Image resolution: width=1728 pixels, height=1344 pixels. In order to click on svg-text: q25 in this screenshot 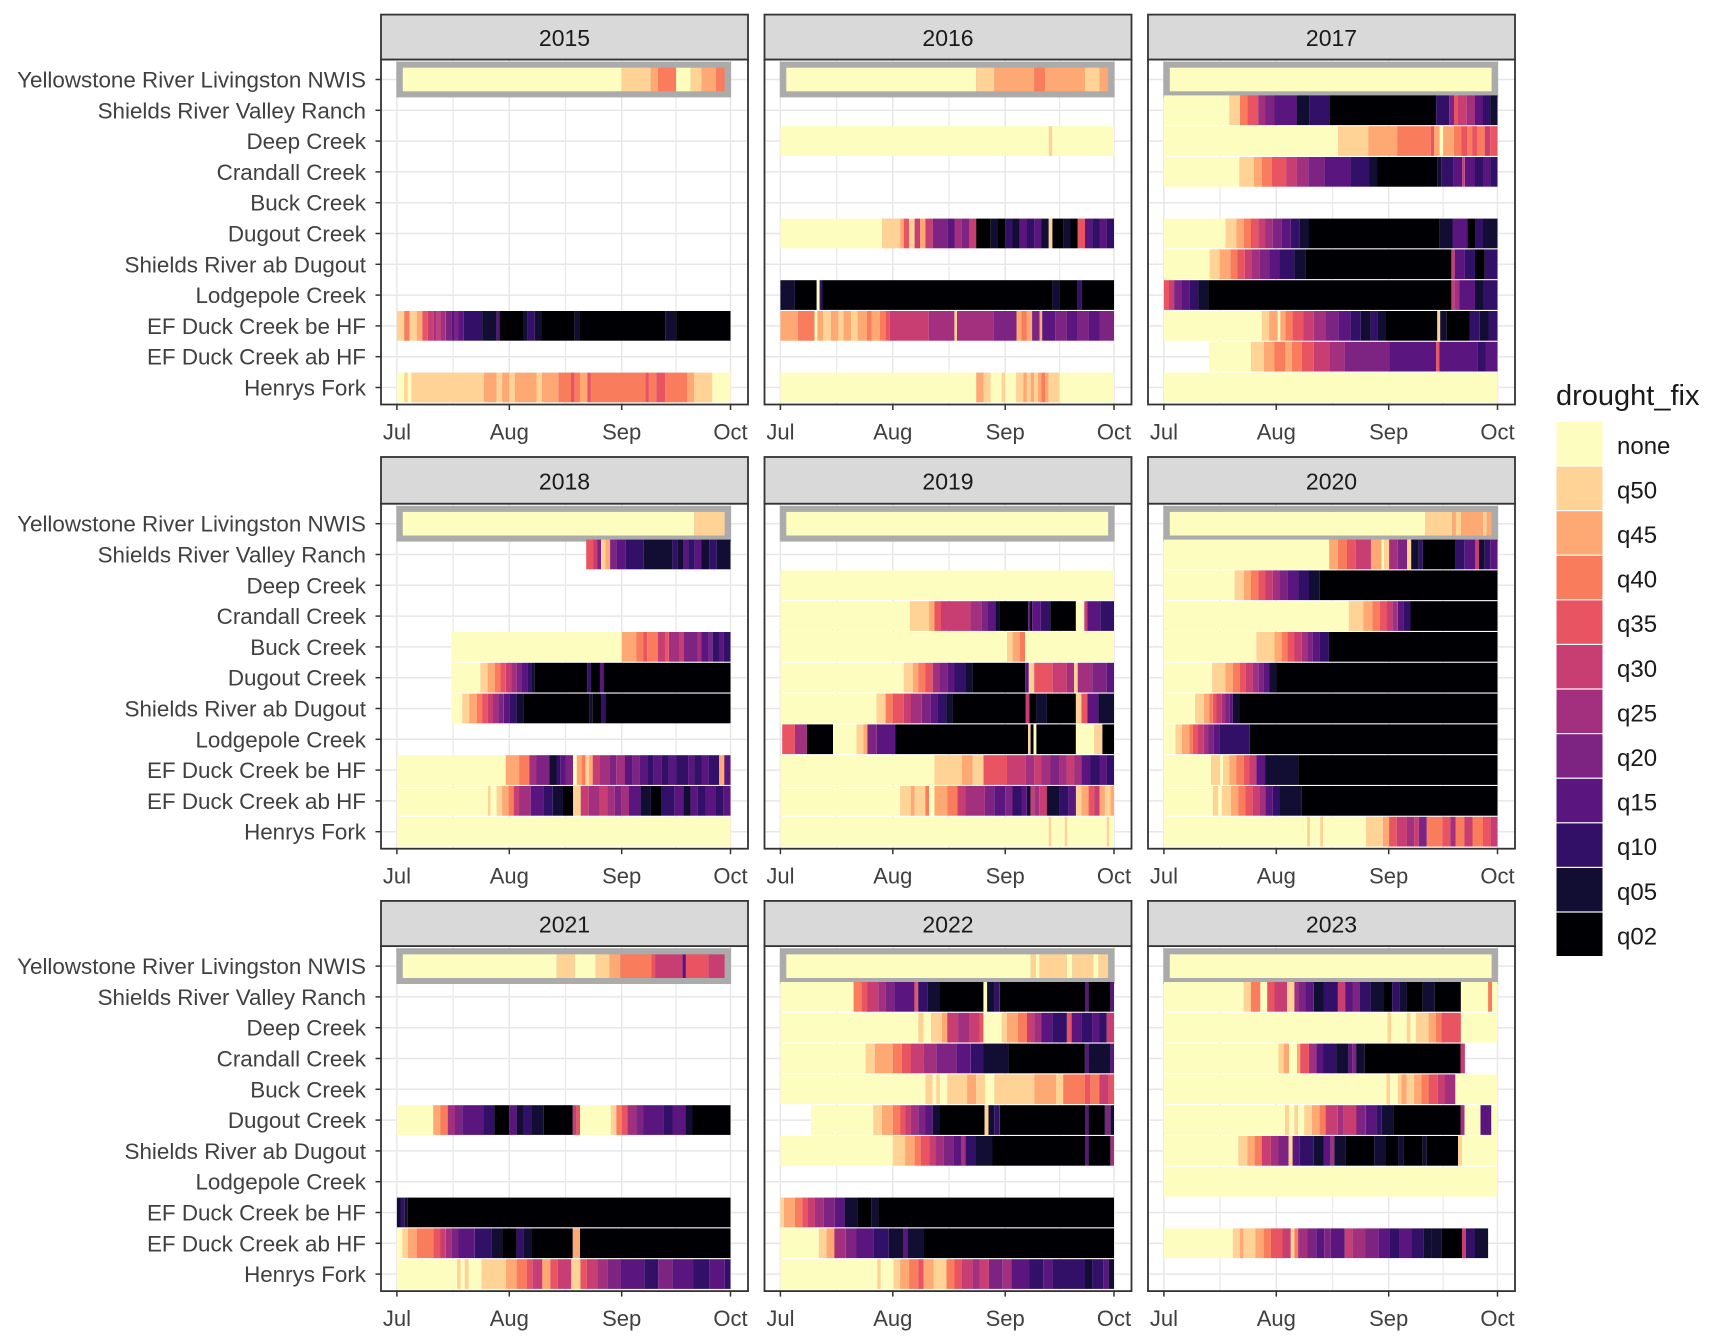, I will do `click(1637, 713)`.